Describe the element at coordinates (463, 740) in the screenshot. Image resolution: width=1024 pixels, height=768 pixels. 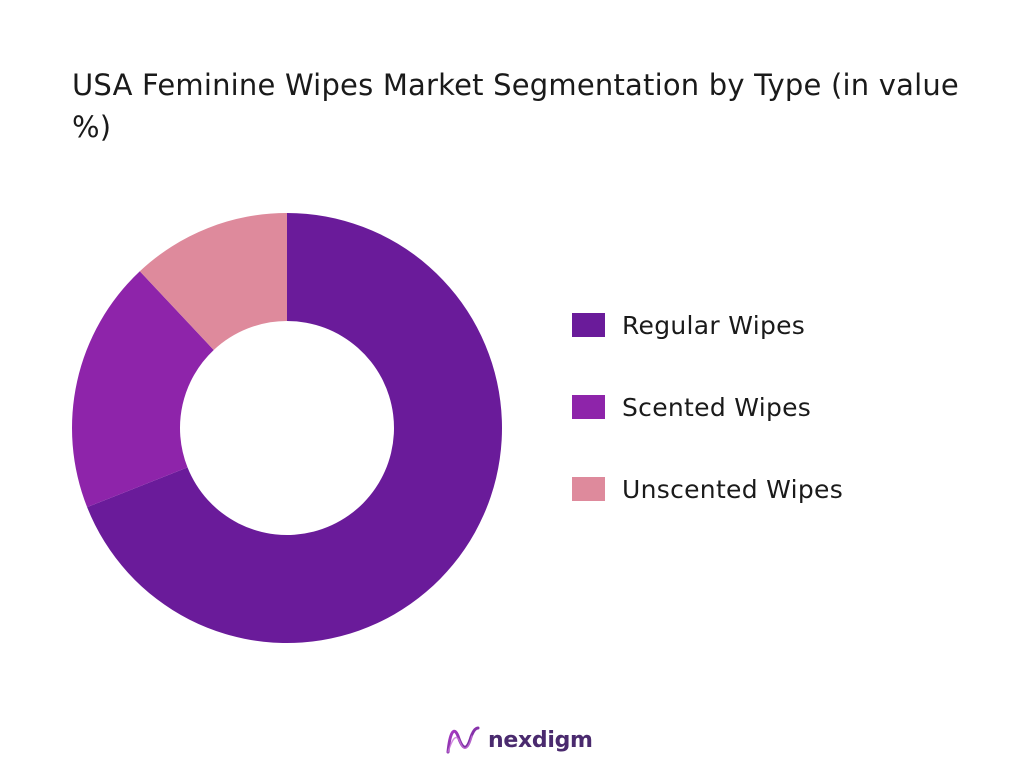
I see `nexdigm-logo-icon` at that location.